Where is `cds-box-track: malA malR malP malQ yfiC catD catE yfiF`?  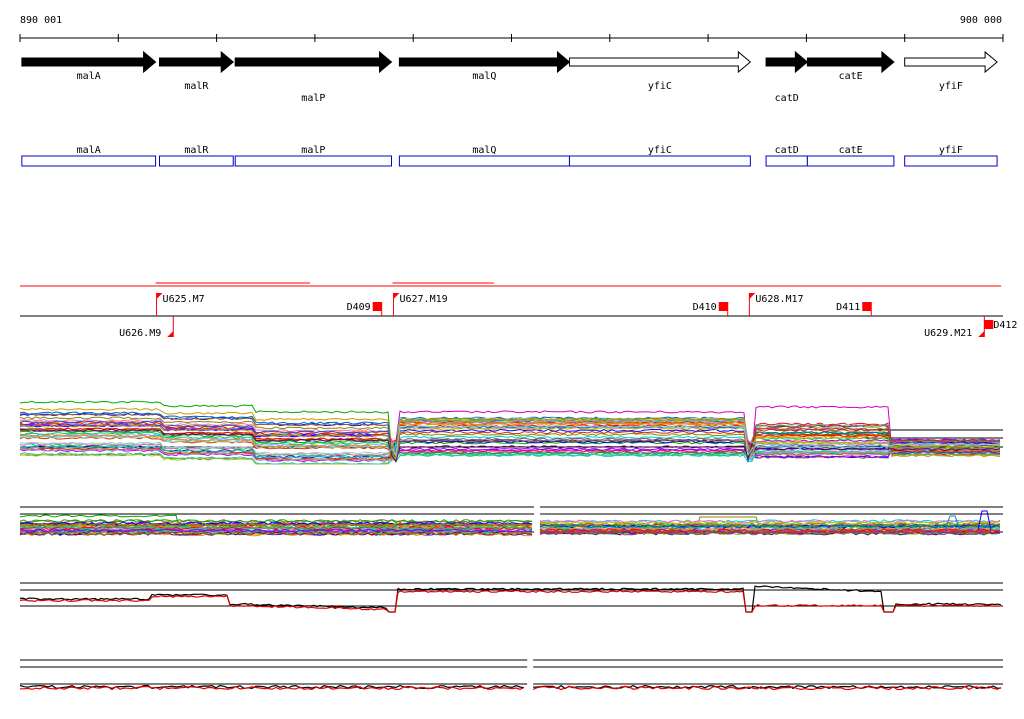
cds-box-track: malA malR malP malQ yfiC catD catE yfiF is located at coordinates (509, 156).